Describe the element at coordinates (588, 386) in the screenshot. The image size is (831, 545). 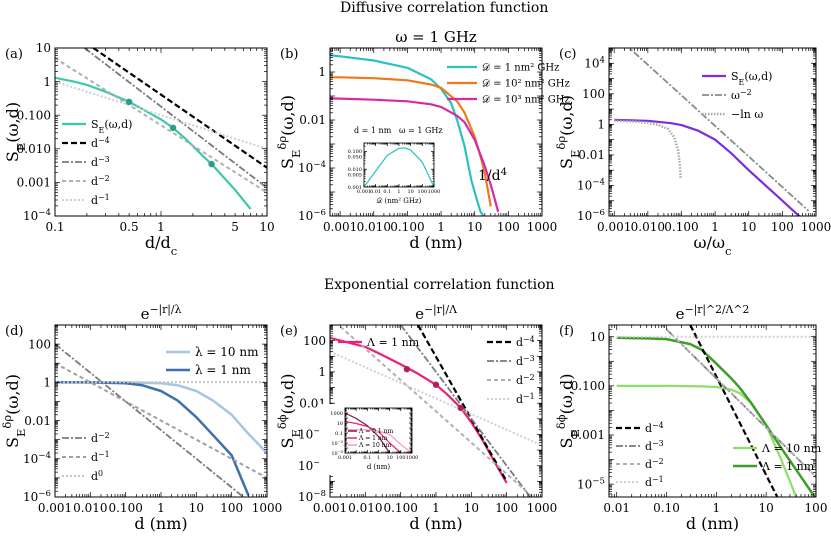
I see `y-tick-label: 0.100` at that location.